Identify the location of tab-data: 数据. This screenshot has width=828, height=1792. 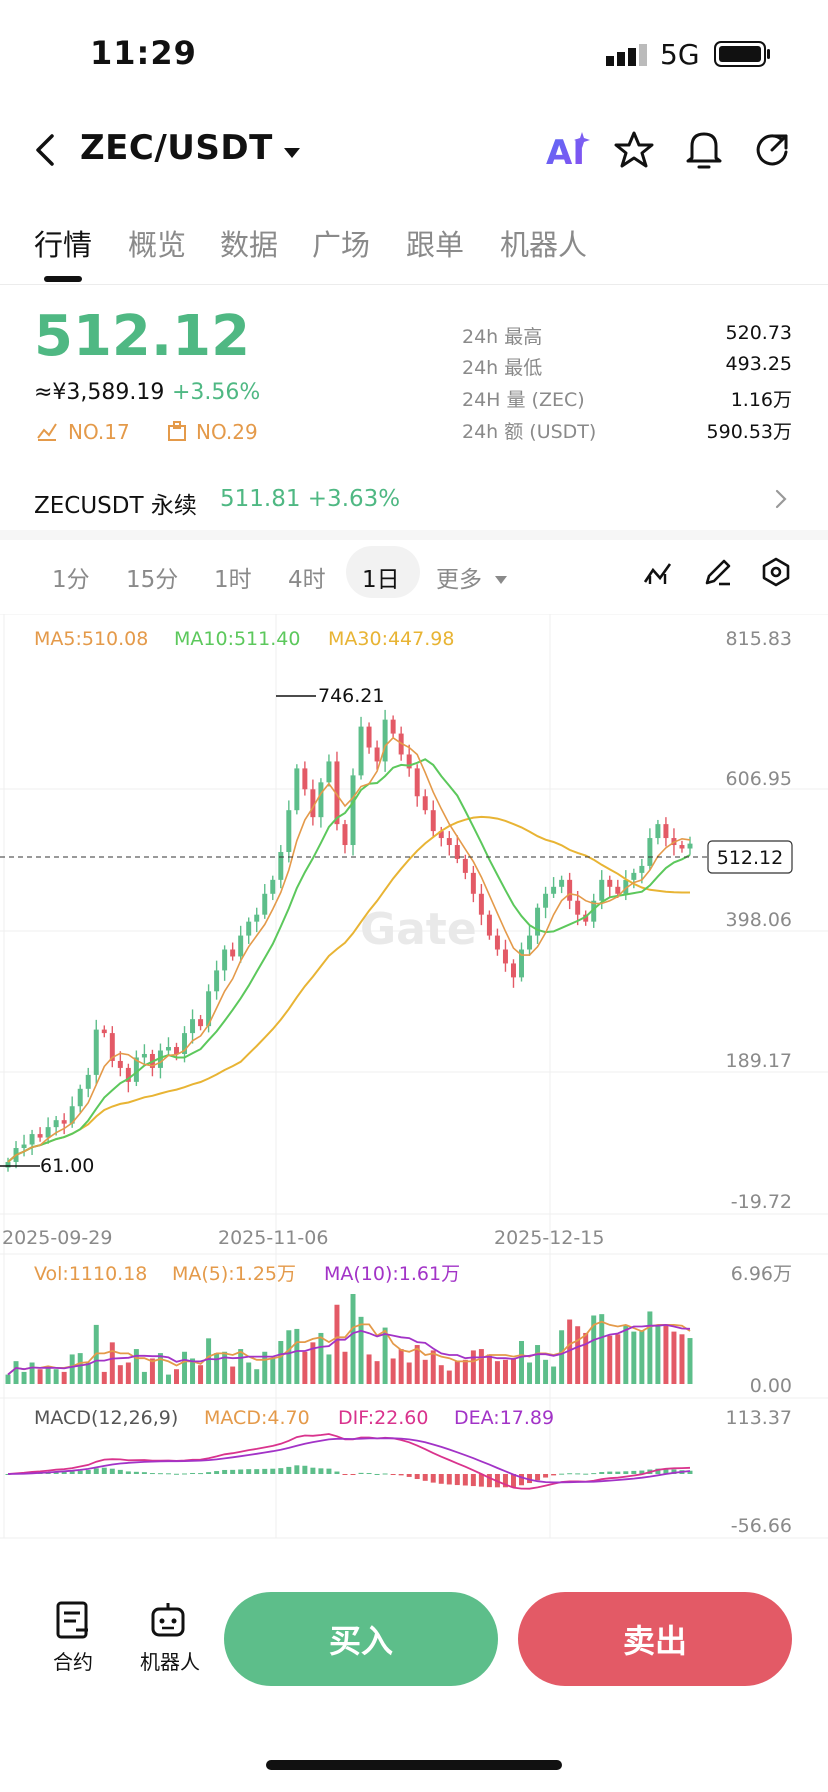
(249, 245).